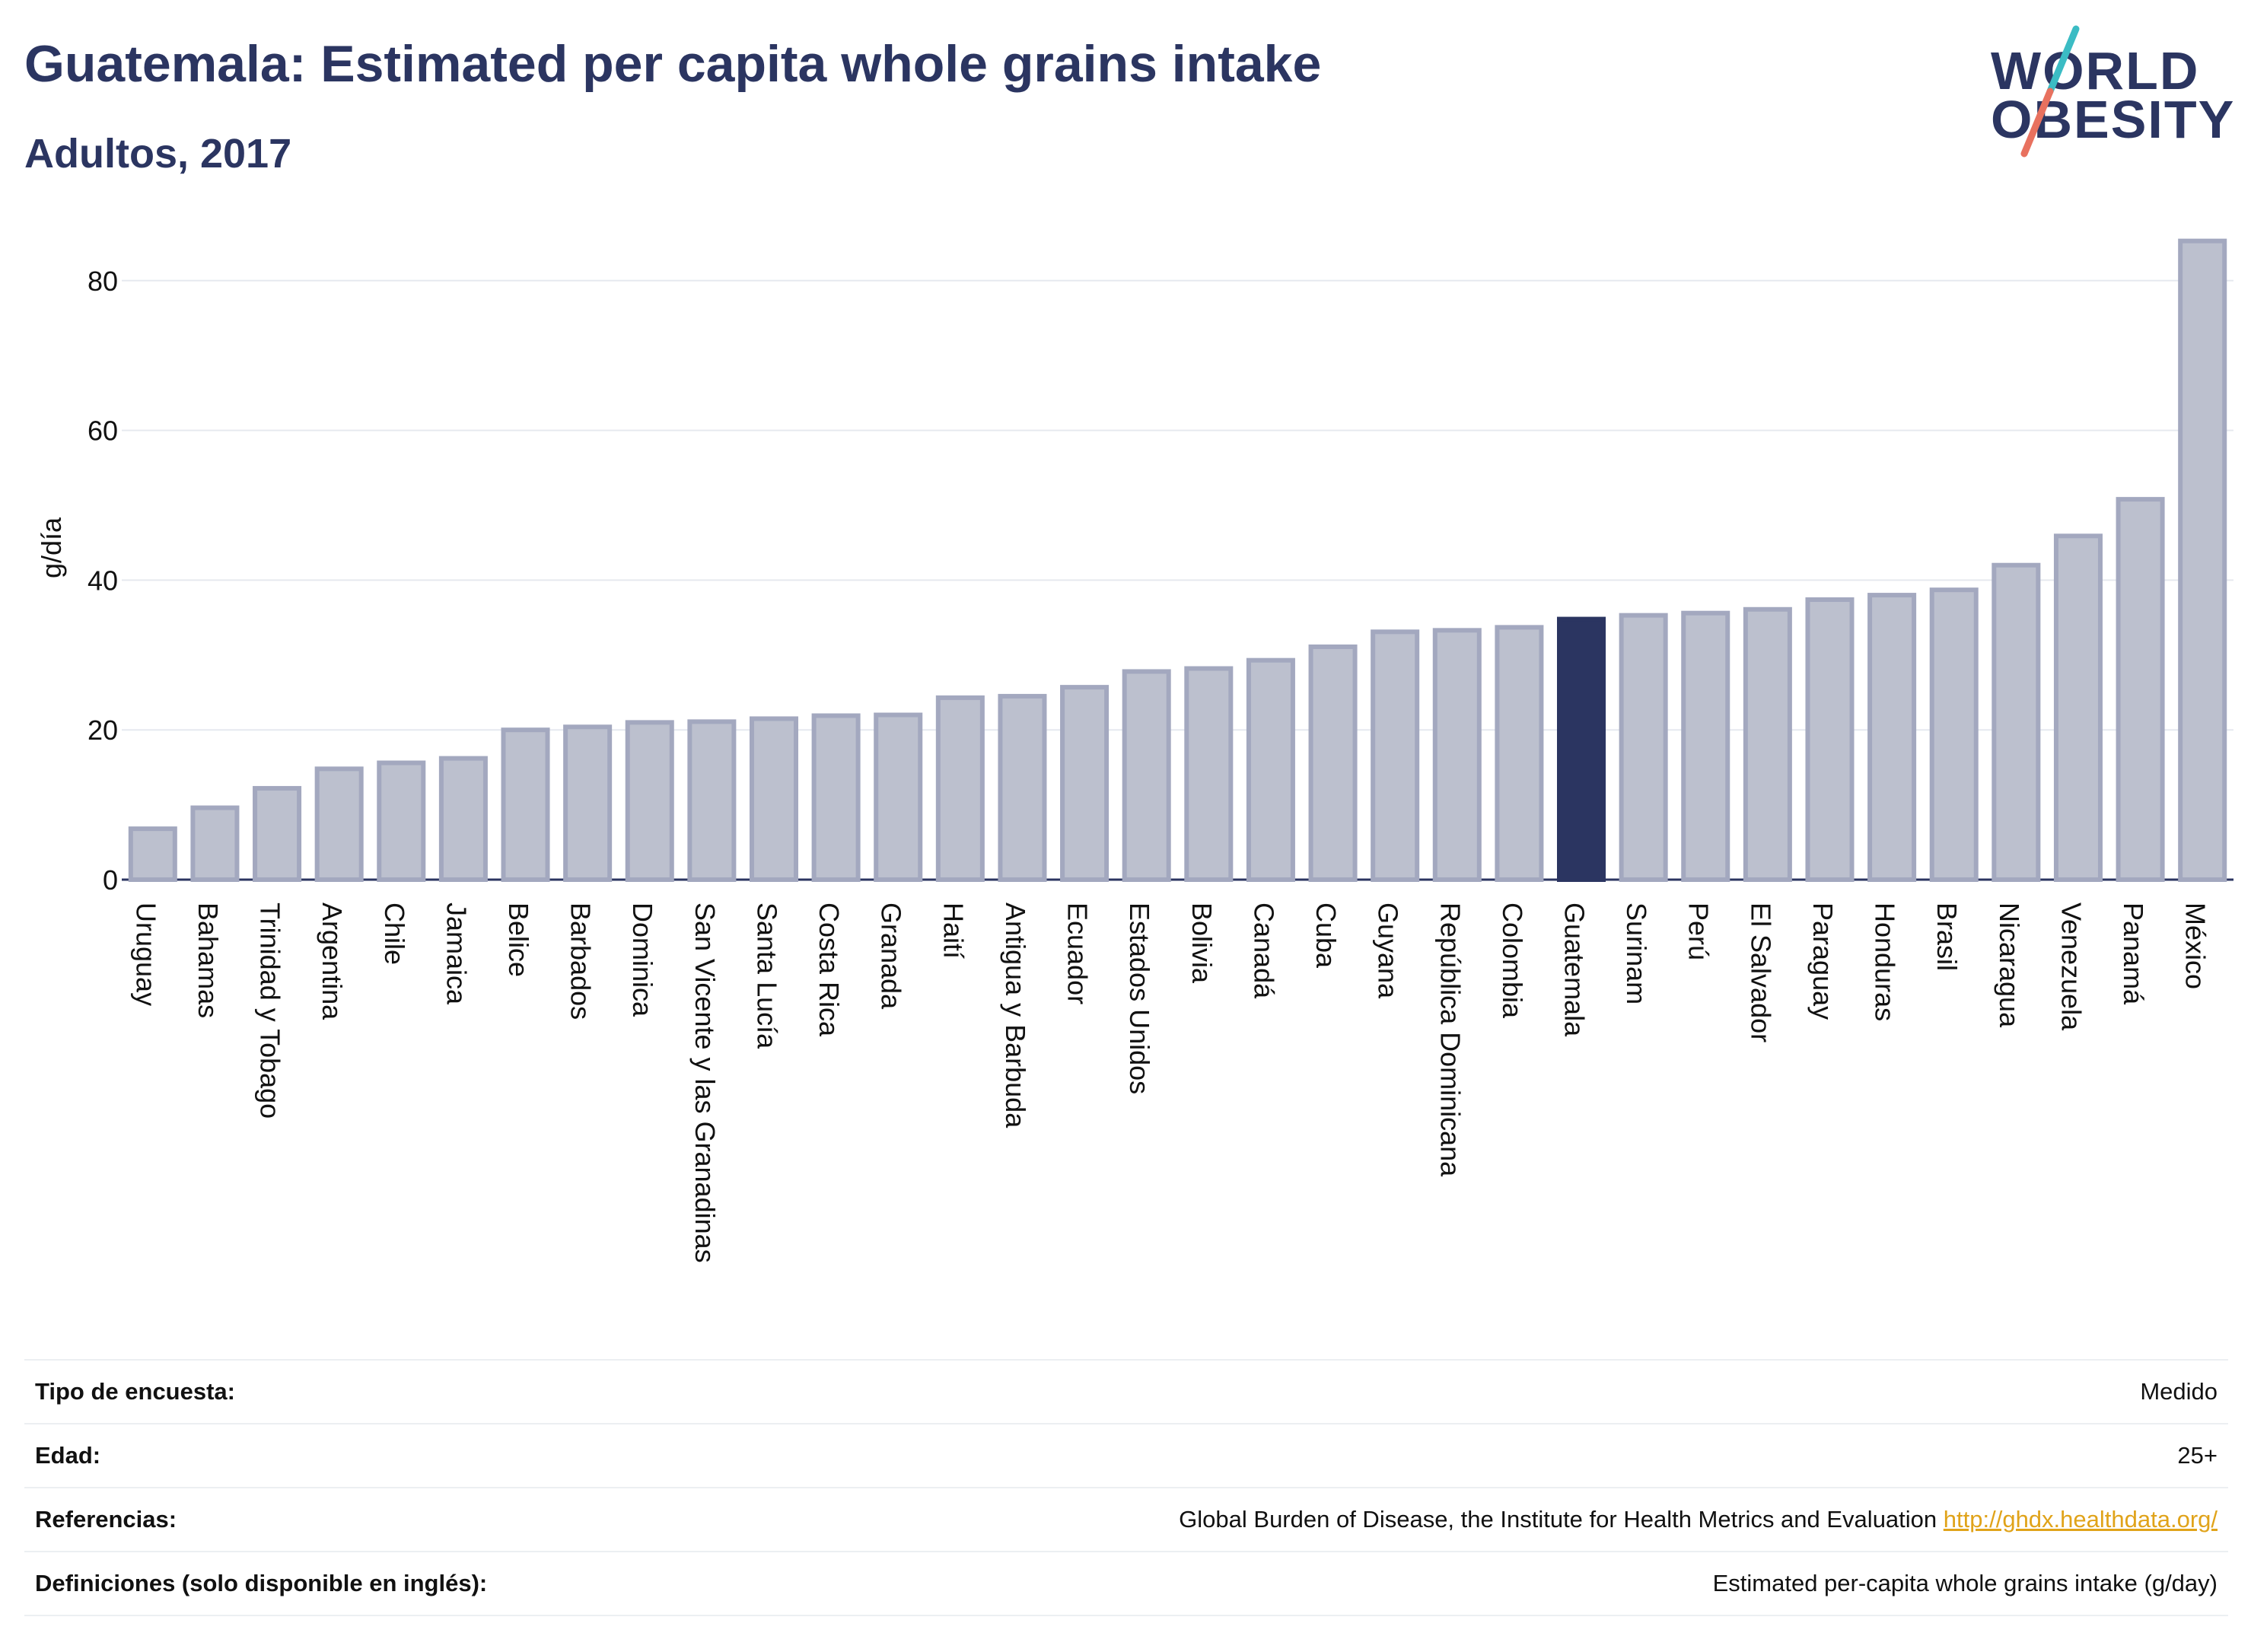  Describe the element at coordinates (1209, 774) in the screenshot. I see `bar-bolivia` at that location.